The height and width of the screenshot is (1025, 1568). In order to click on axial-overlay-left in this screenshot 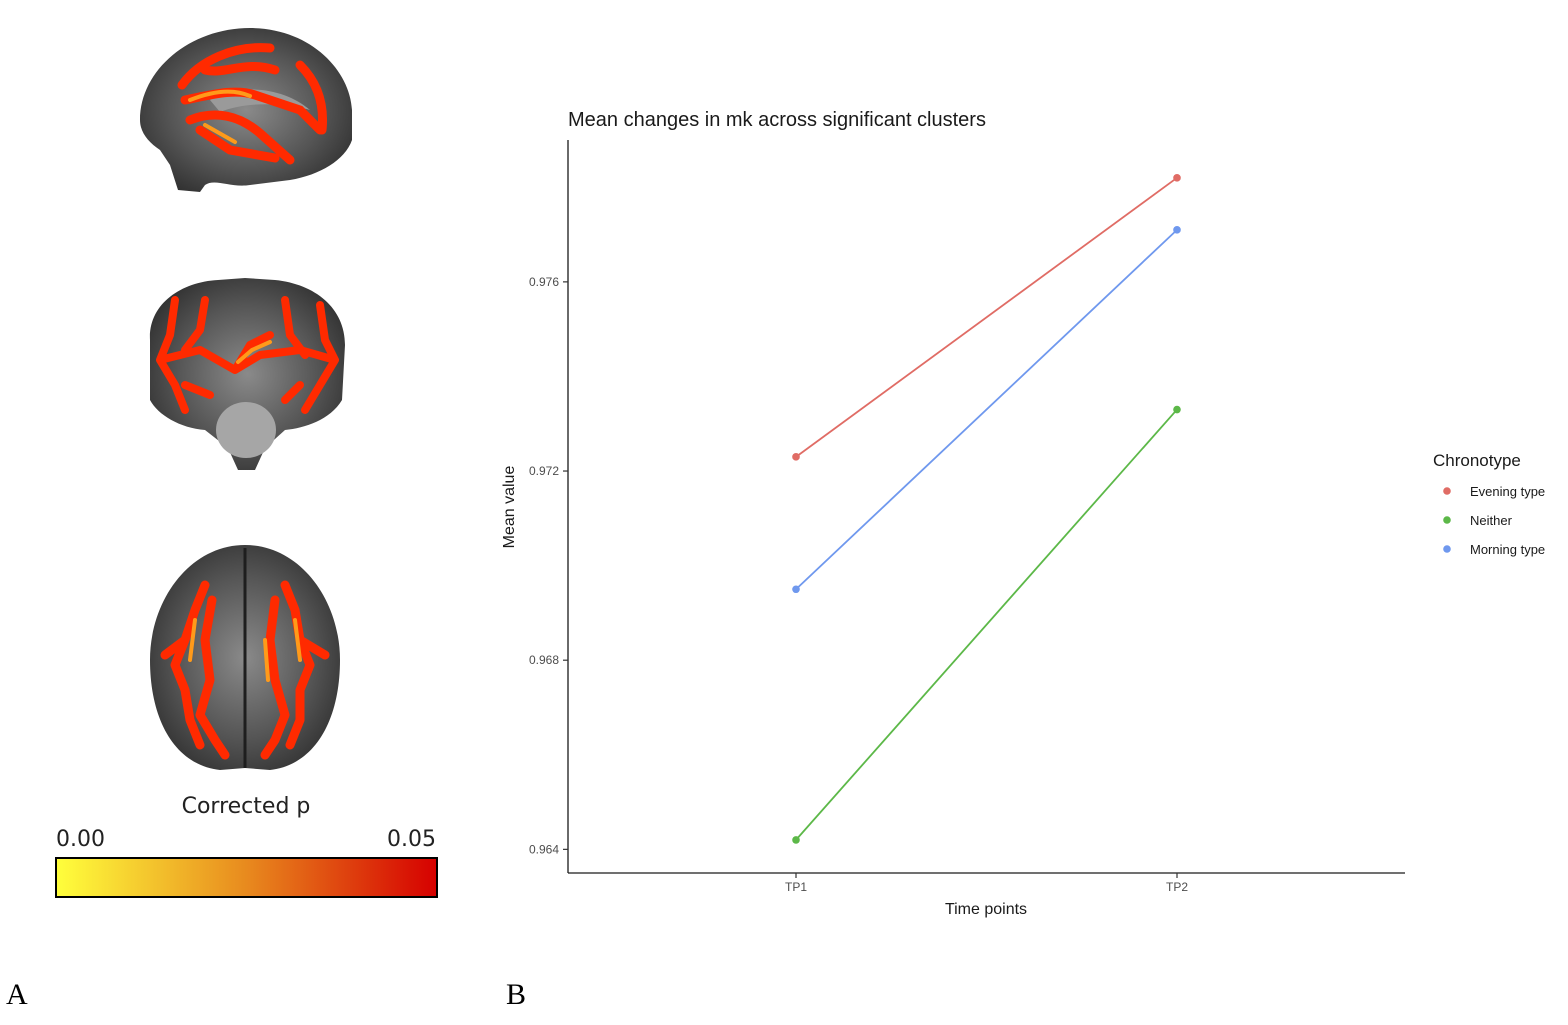, I will do `click(195, 670)`.